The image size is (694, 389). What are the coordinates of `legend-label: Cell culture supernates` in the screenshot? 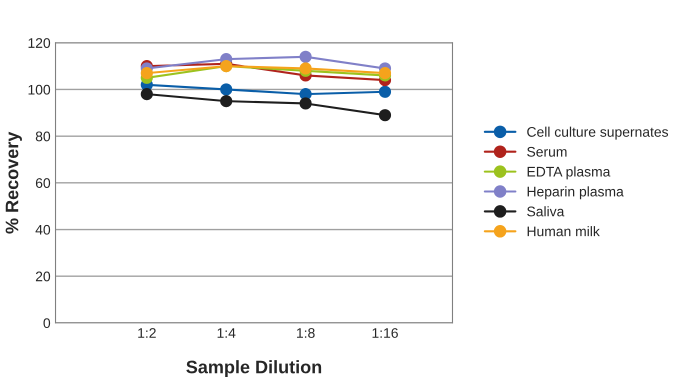 It's located at (597, 133).